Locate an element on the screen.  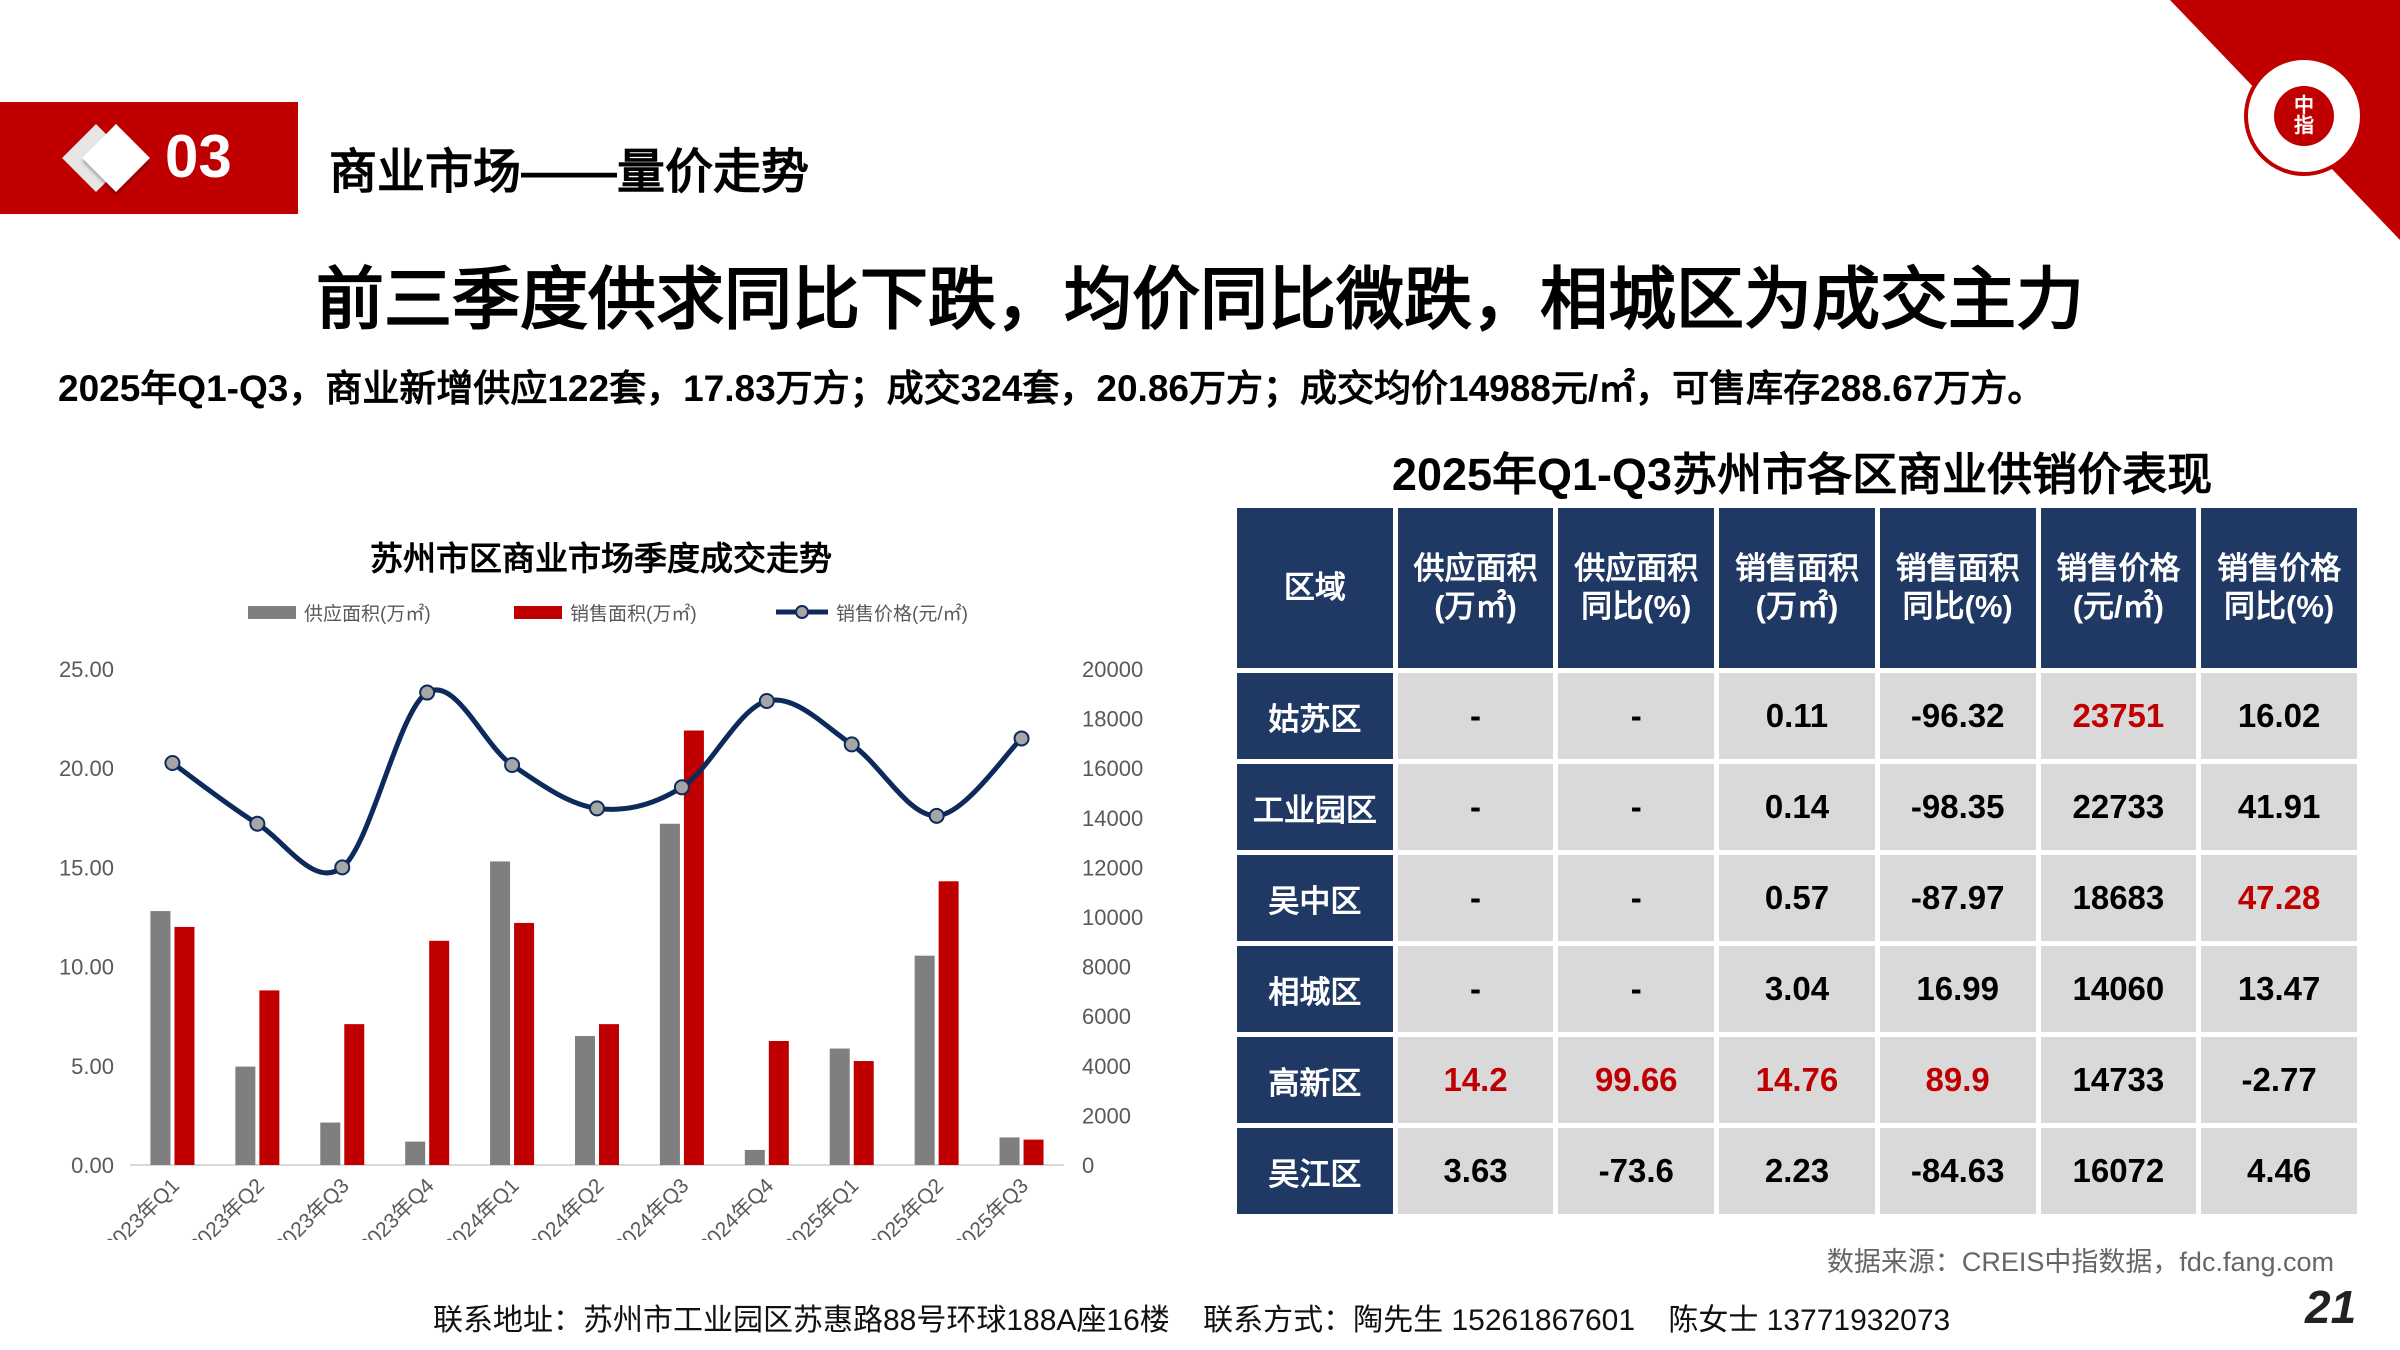
column-header: 供应面积 同比(%) is located at coordinates (1636, 588).